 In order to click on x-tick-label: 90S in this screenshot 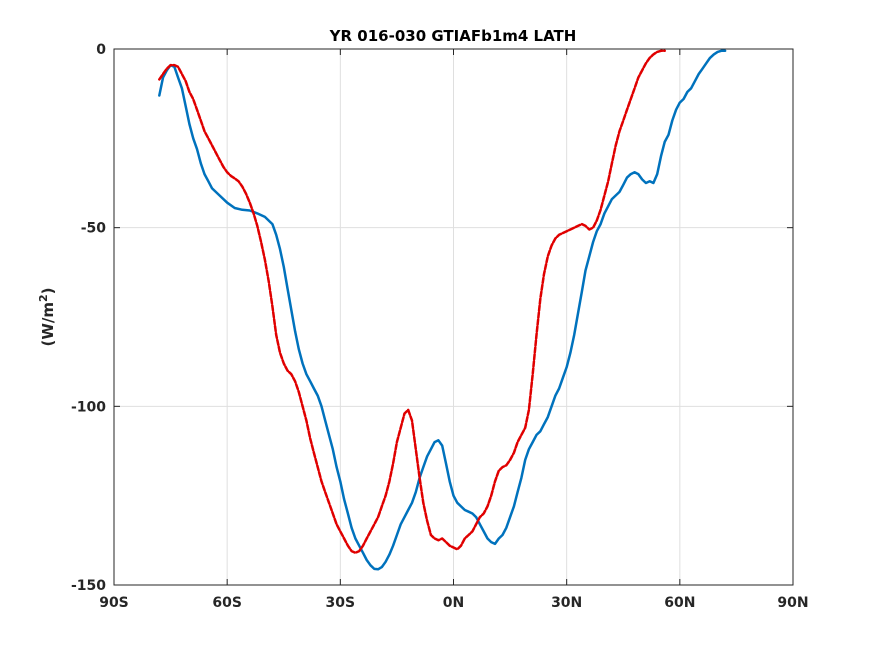, I will do `click(114, 603)`.